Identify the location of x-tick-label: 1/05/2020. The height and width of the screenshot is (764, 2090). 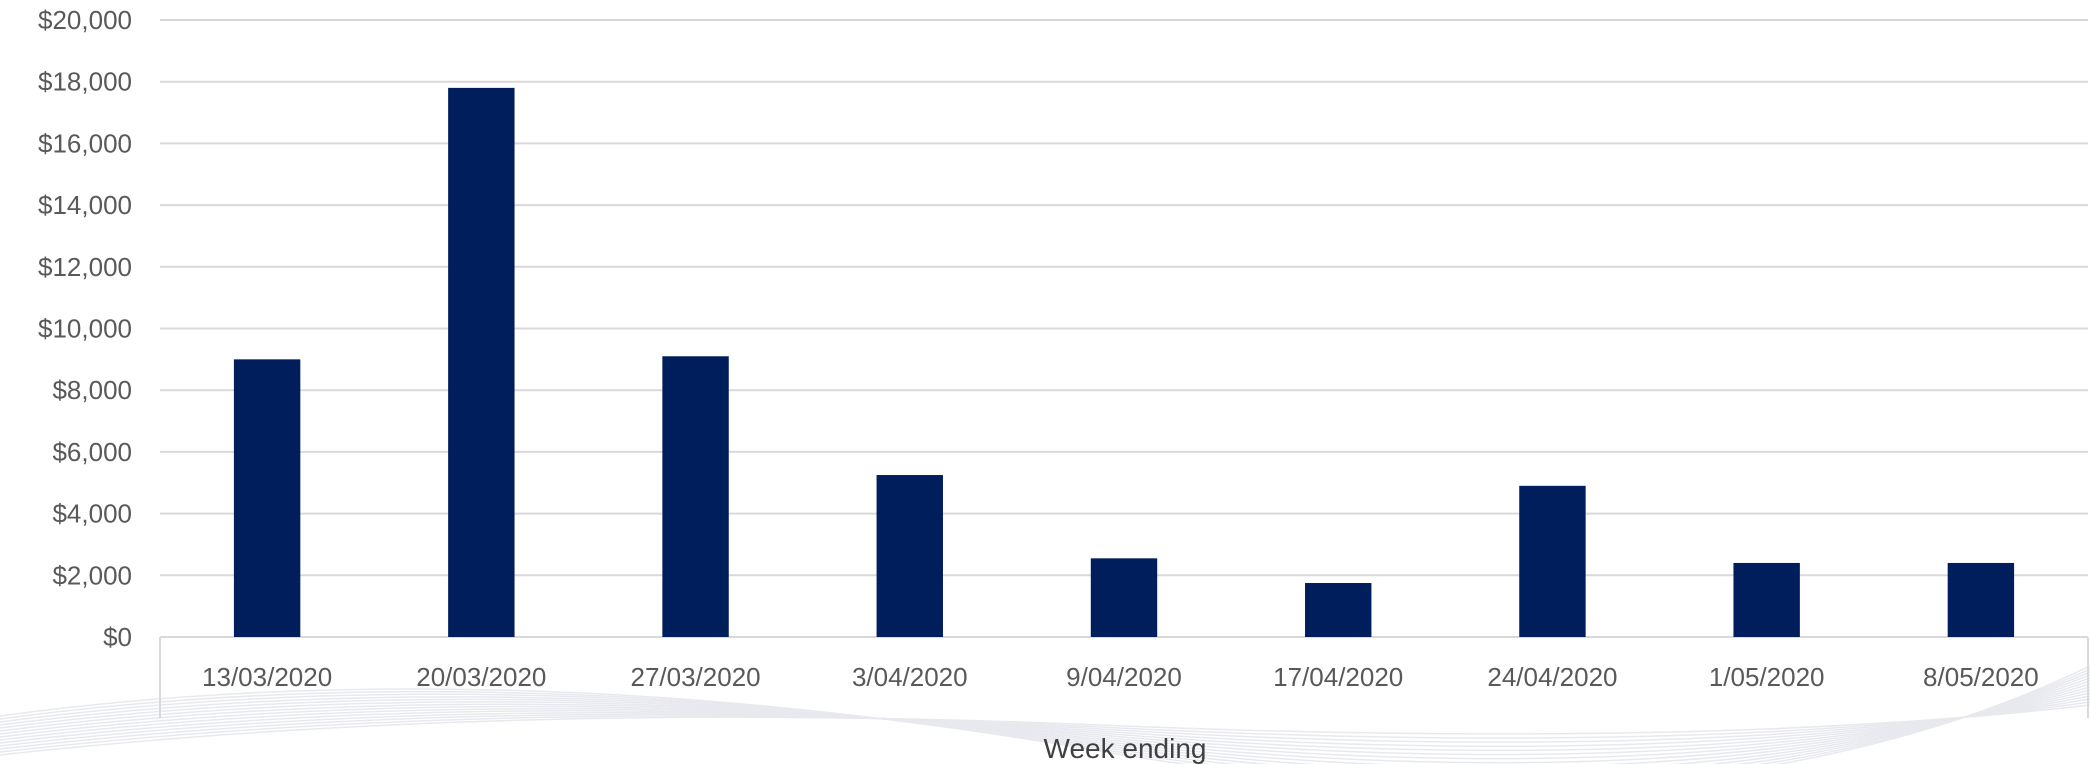
(1767, 677).